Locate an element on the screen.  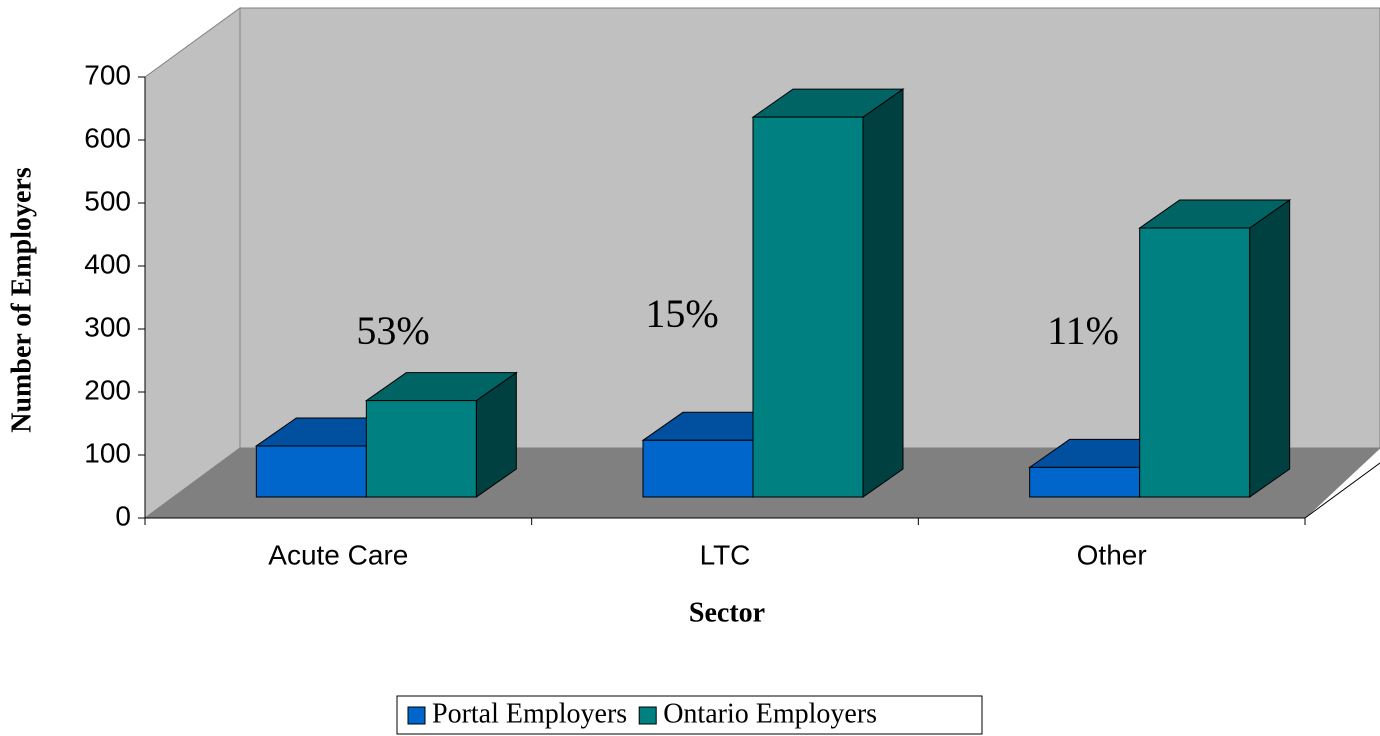
y-tick-label: 300 is located at coordinates (107, 326).